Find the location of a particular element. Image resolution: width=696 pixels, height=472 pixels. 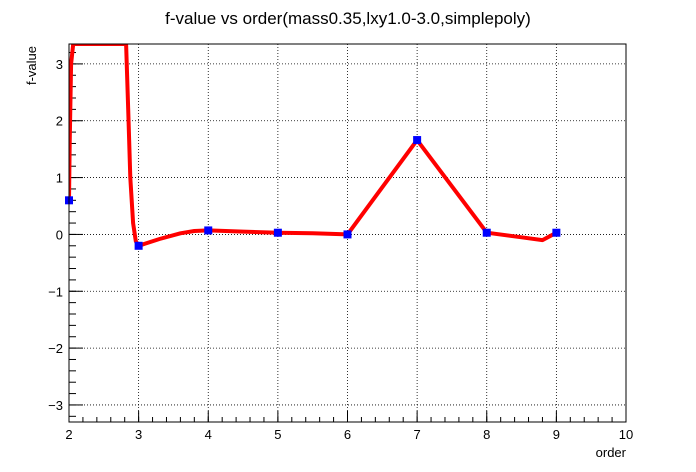

x-tick-label: 4 is located at coordinates (208, 434).